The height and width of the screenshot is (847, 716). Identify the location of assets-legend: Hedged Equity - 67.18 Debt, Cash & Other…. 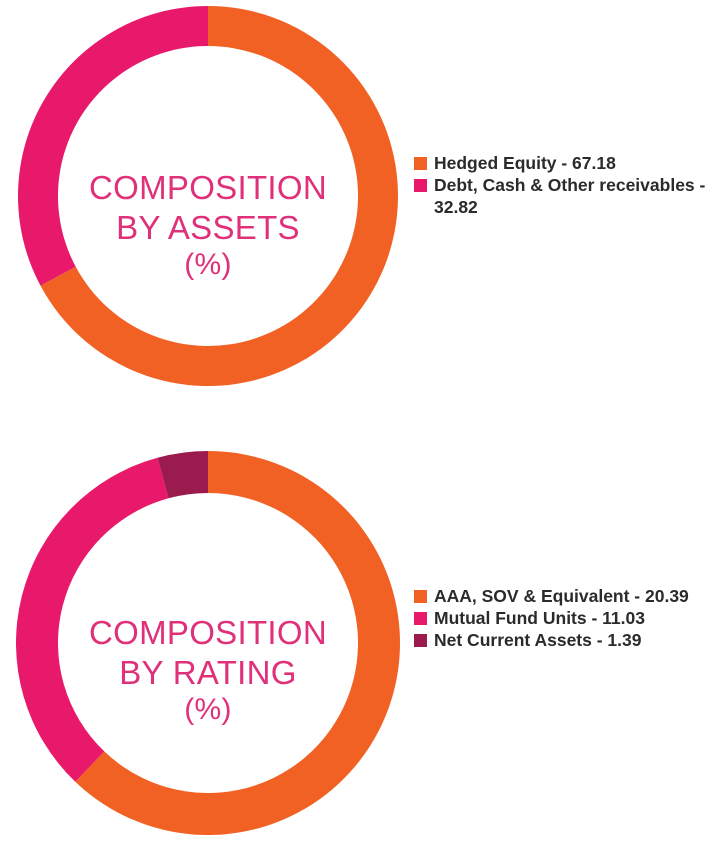
(564, 185).